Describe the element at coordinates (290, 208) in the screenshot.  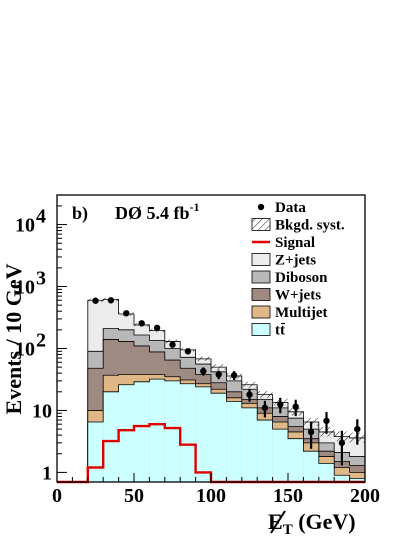
I see `legend-label: Data` at that location.